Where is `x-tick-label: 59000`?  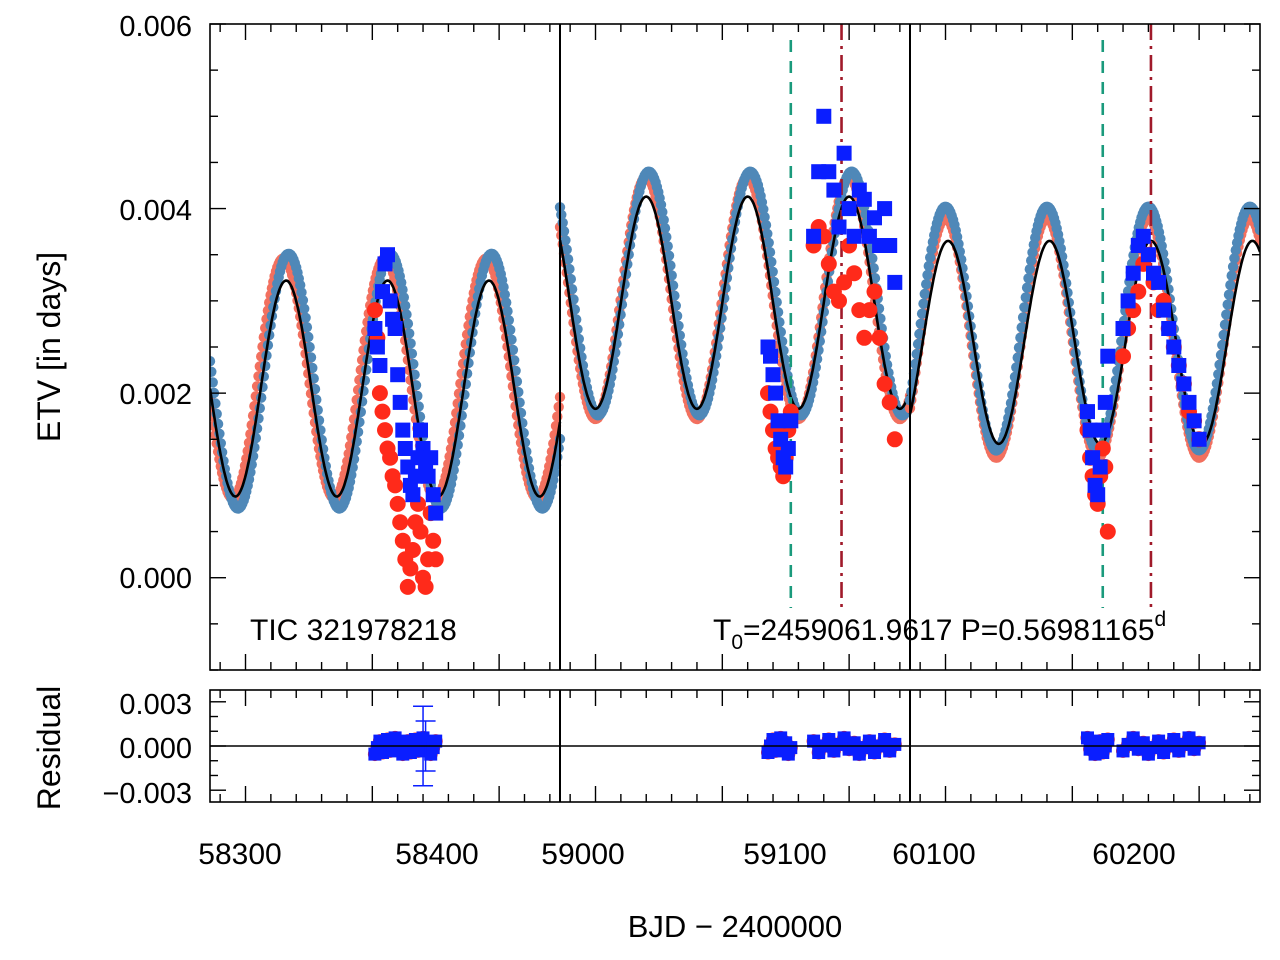
x-tick-label: 59000 is located at coordinates (582, 854).